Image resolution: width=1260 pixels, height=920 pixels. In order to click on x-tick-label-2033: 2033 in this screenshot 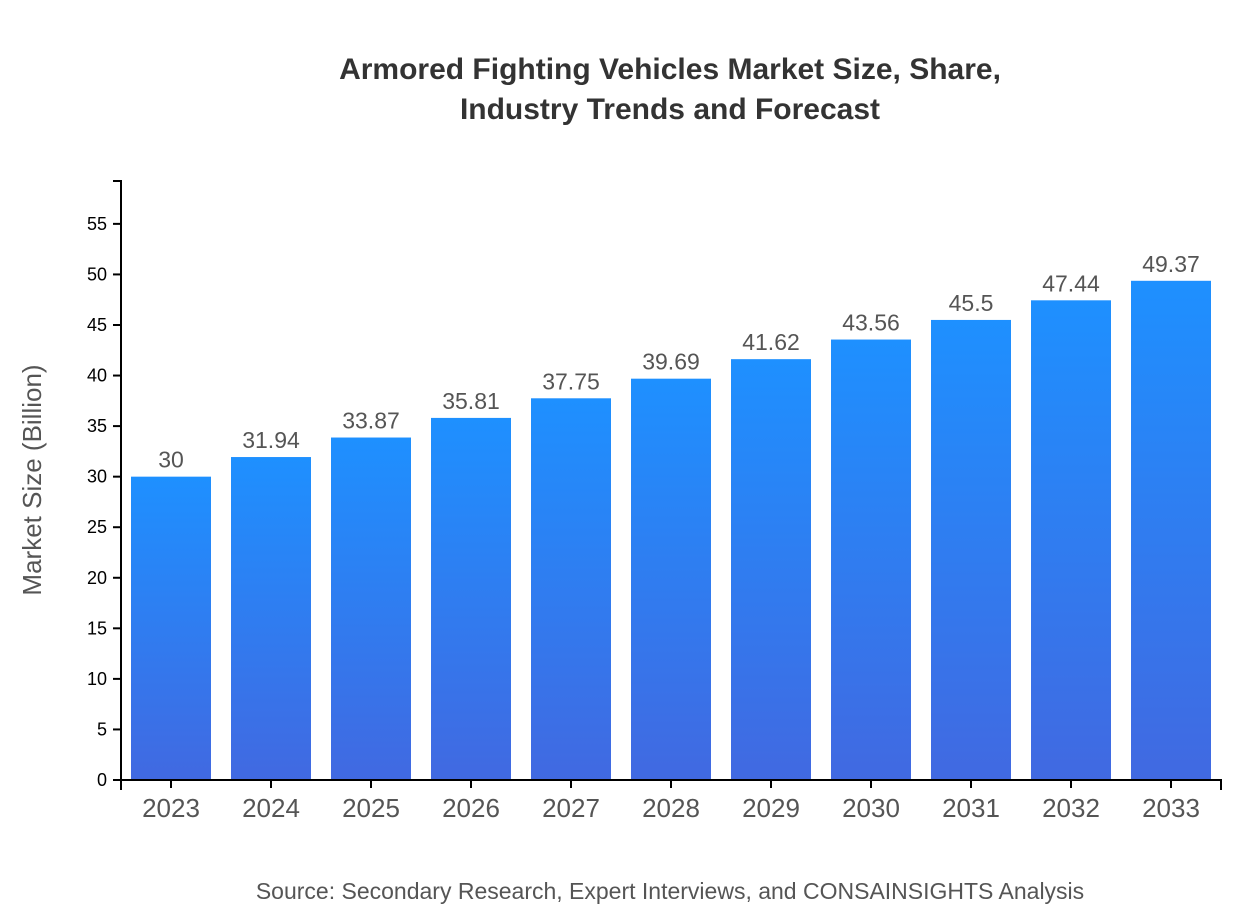, I will do `click(1171, 808)`.